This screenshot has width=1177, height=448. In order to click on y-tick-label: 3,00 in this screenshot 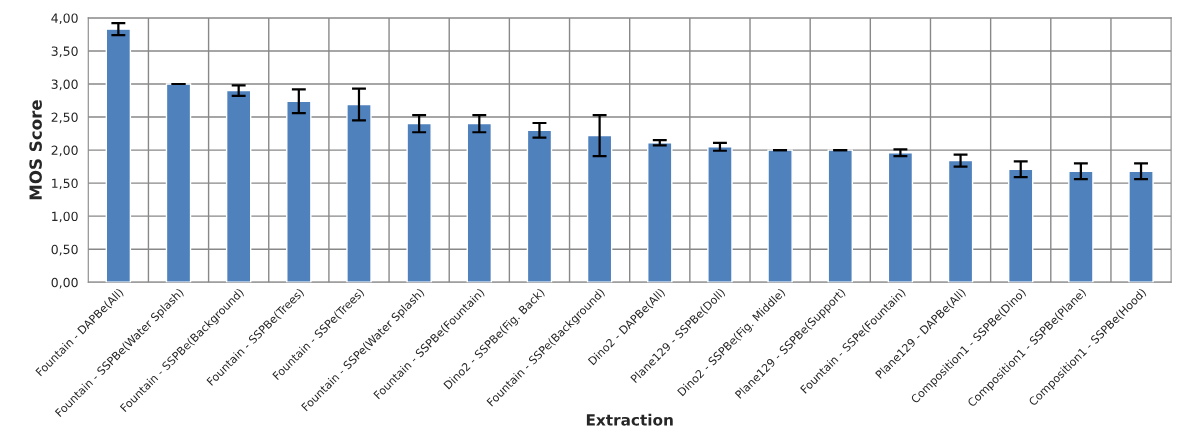, I will do `click(64, 85)`.